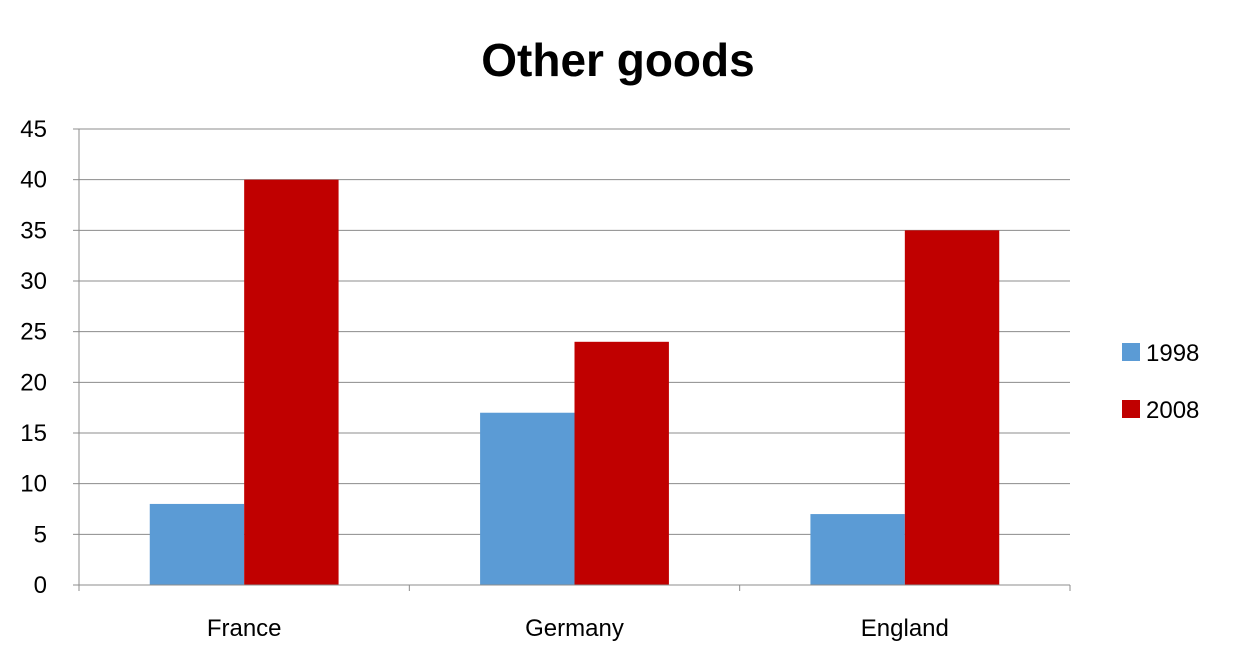 The height and width of the screenshot is (660, 1237). What do you see at coordinates (40, 534) in the screenshot?
I see `y-tick-label: 5` at bounding box center [40, 534].